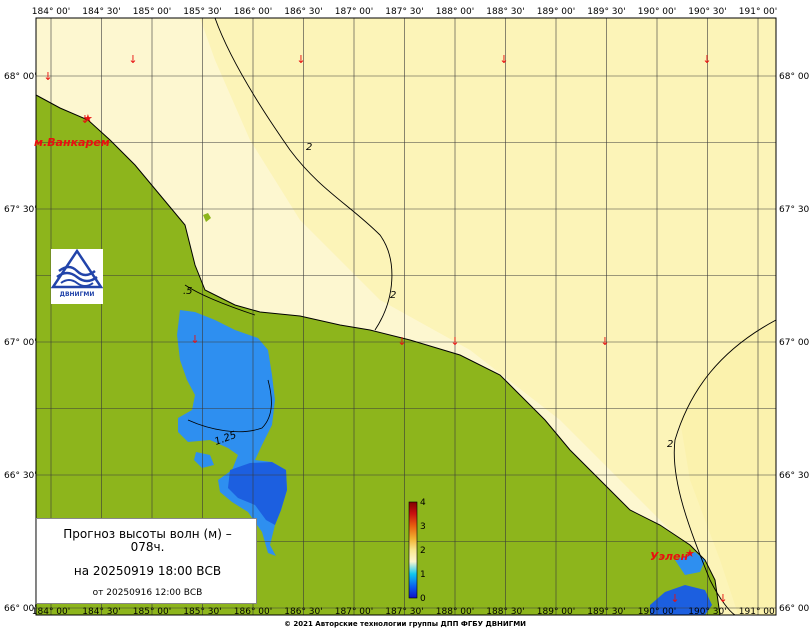 The height and width of the screenshot is (633, 810). What do you see at coordinates (669, 556) in the screenshot?
I see `place-uelen: Уэлен` at bounding box center [669, 556].